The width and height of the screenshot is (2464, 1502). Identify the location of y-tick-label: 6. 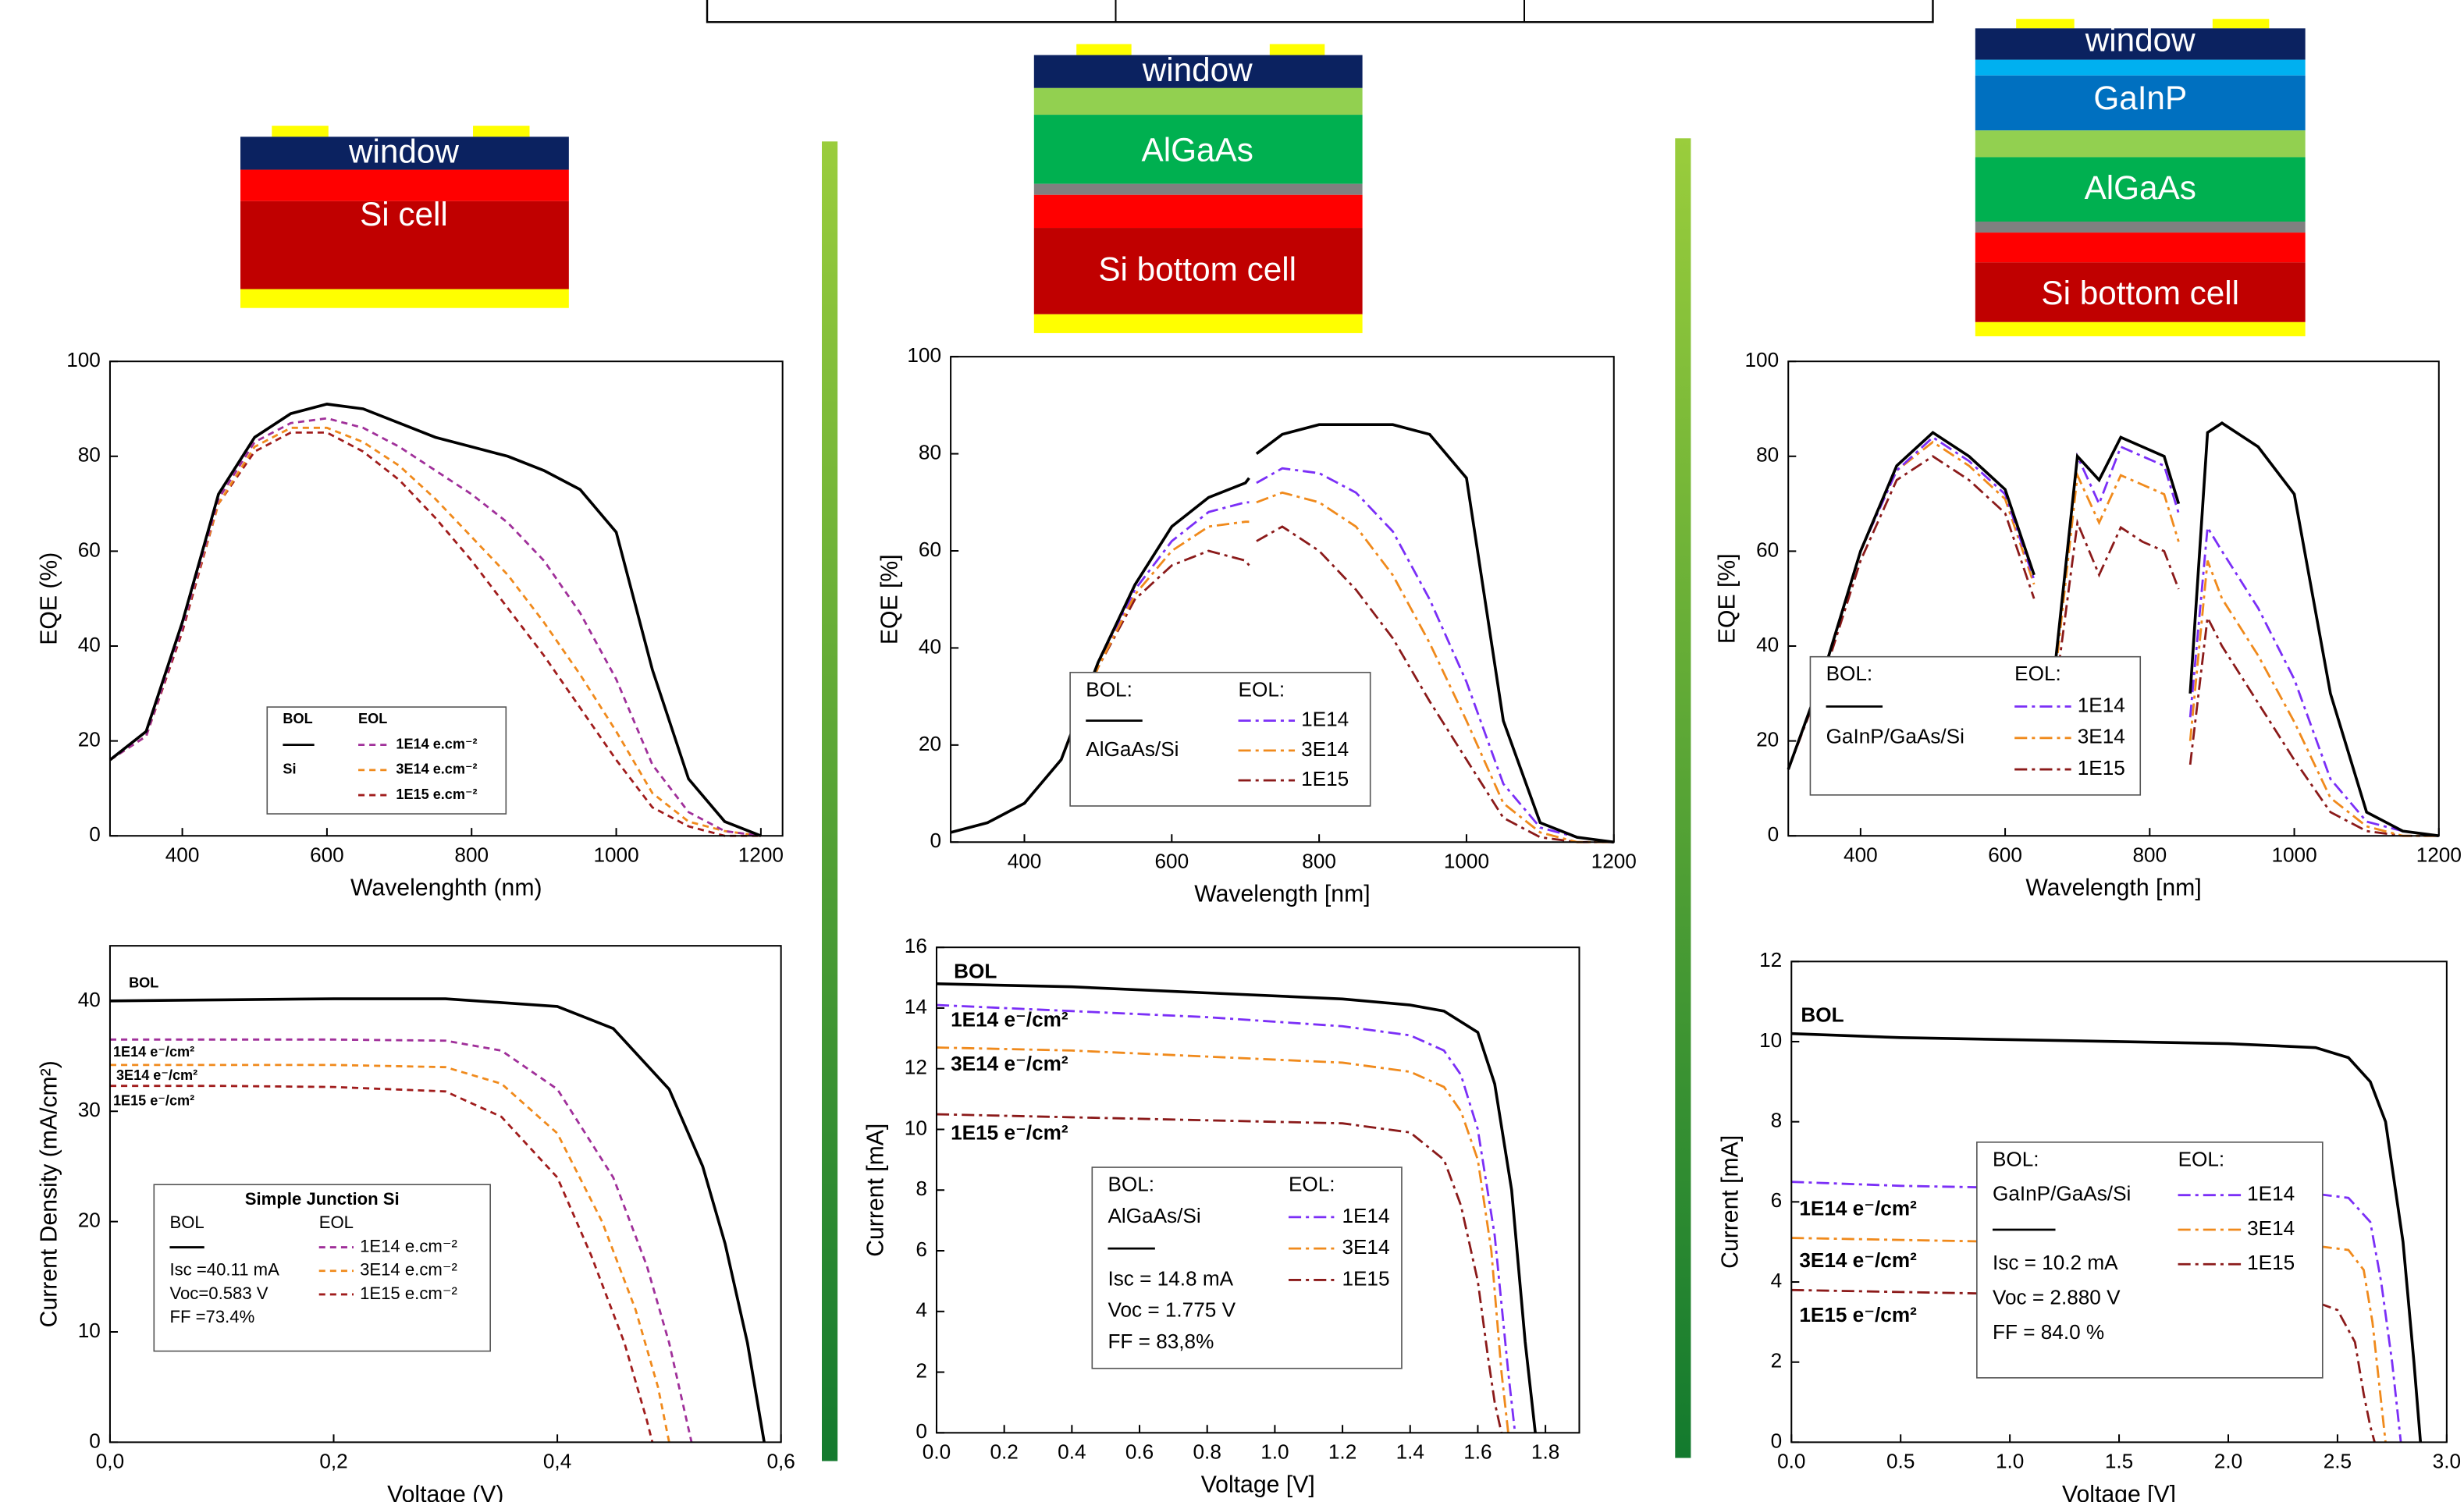
(1777, 1200).